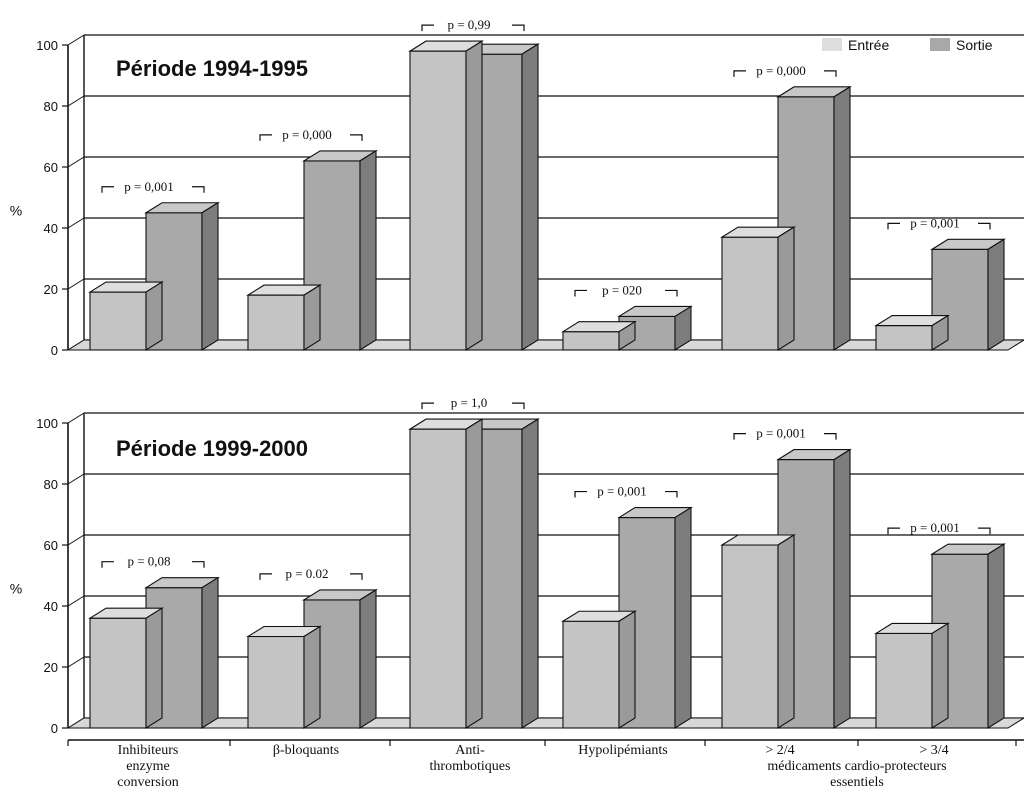 The image size is (1024, 795). What do you see at coordinates (306, 573) in the screenshot?
I see `p-value-label: p = 0.02` at bounding box center [306, 573].